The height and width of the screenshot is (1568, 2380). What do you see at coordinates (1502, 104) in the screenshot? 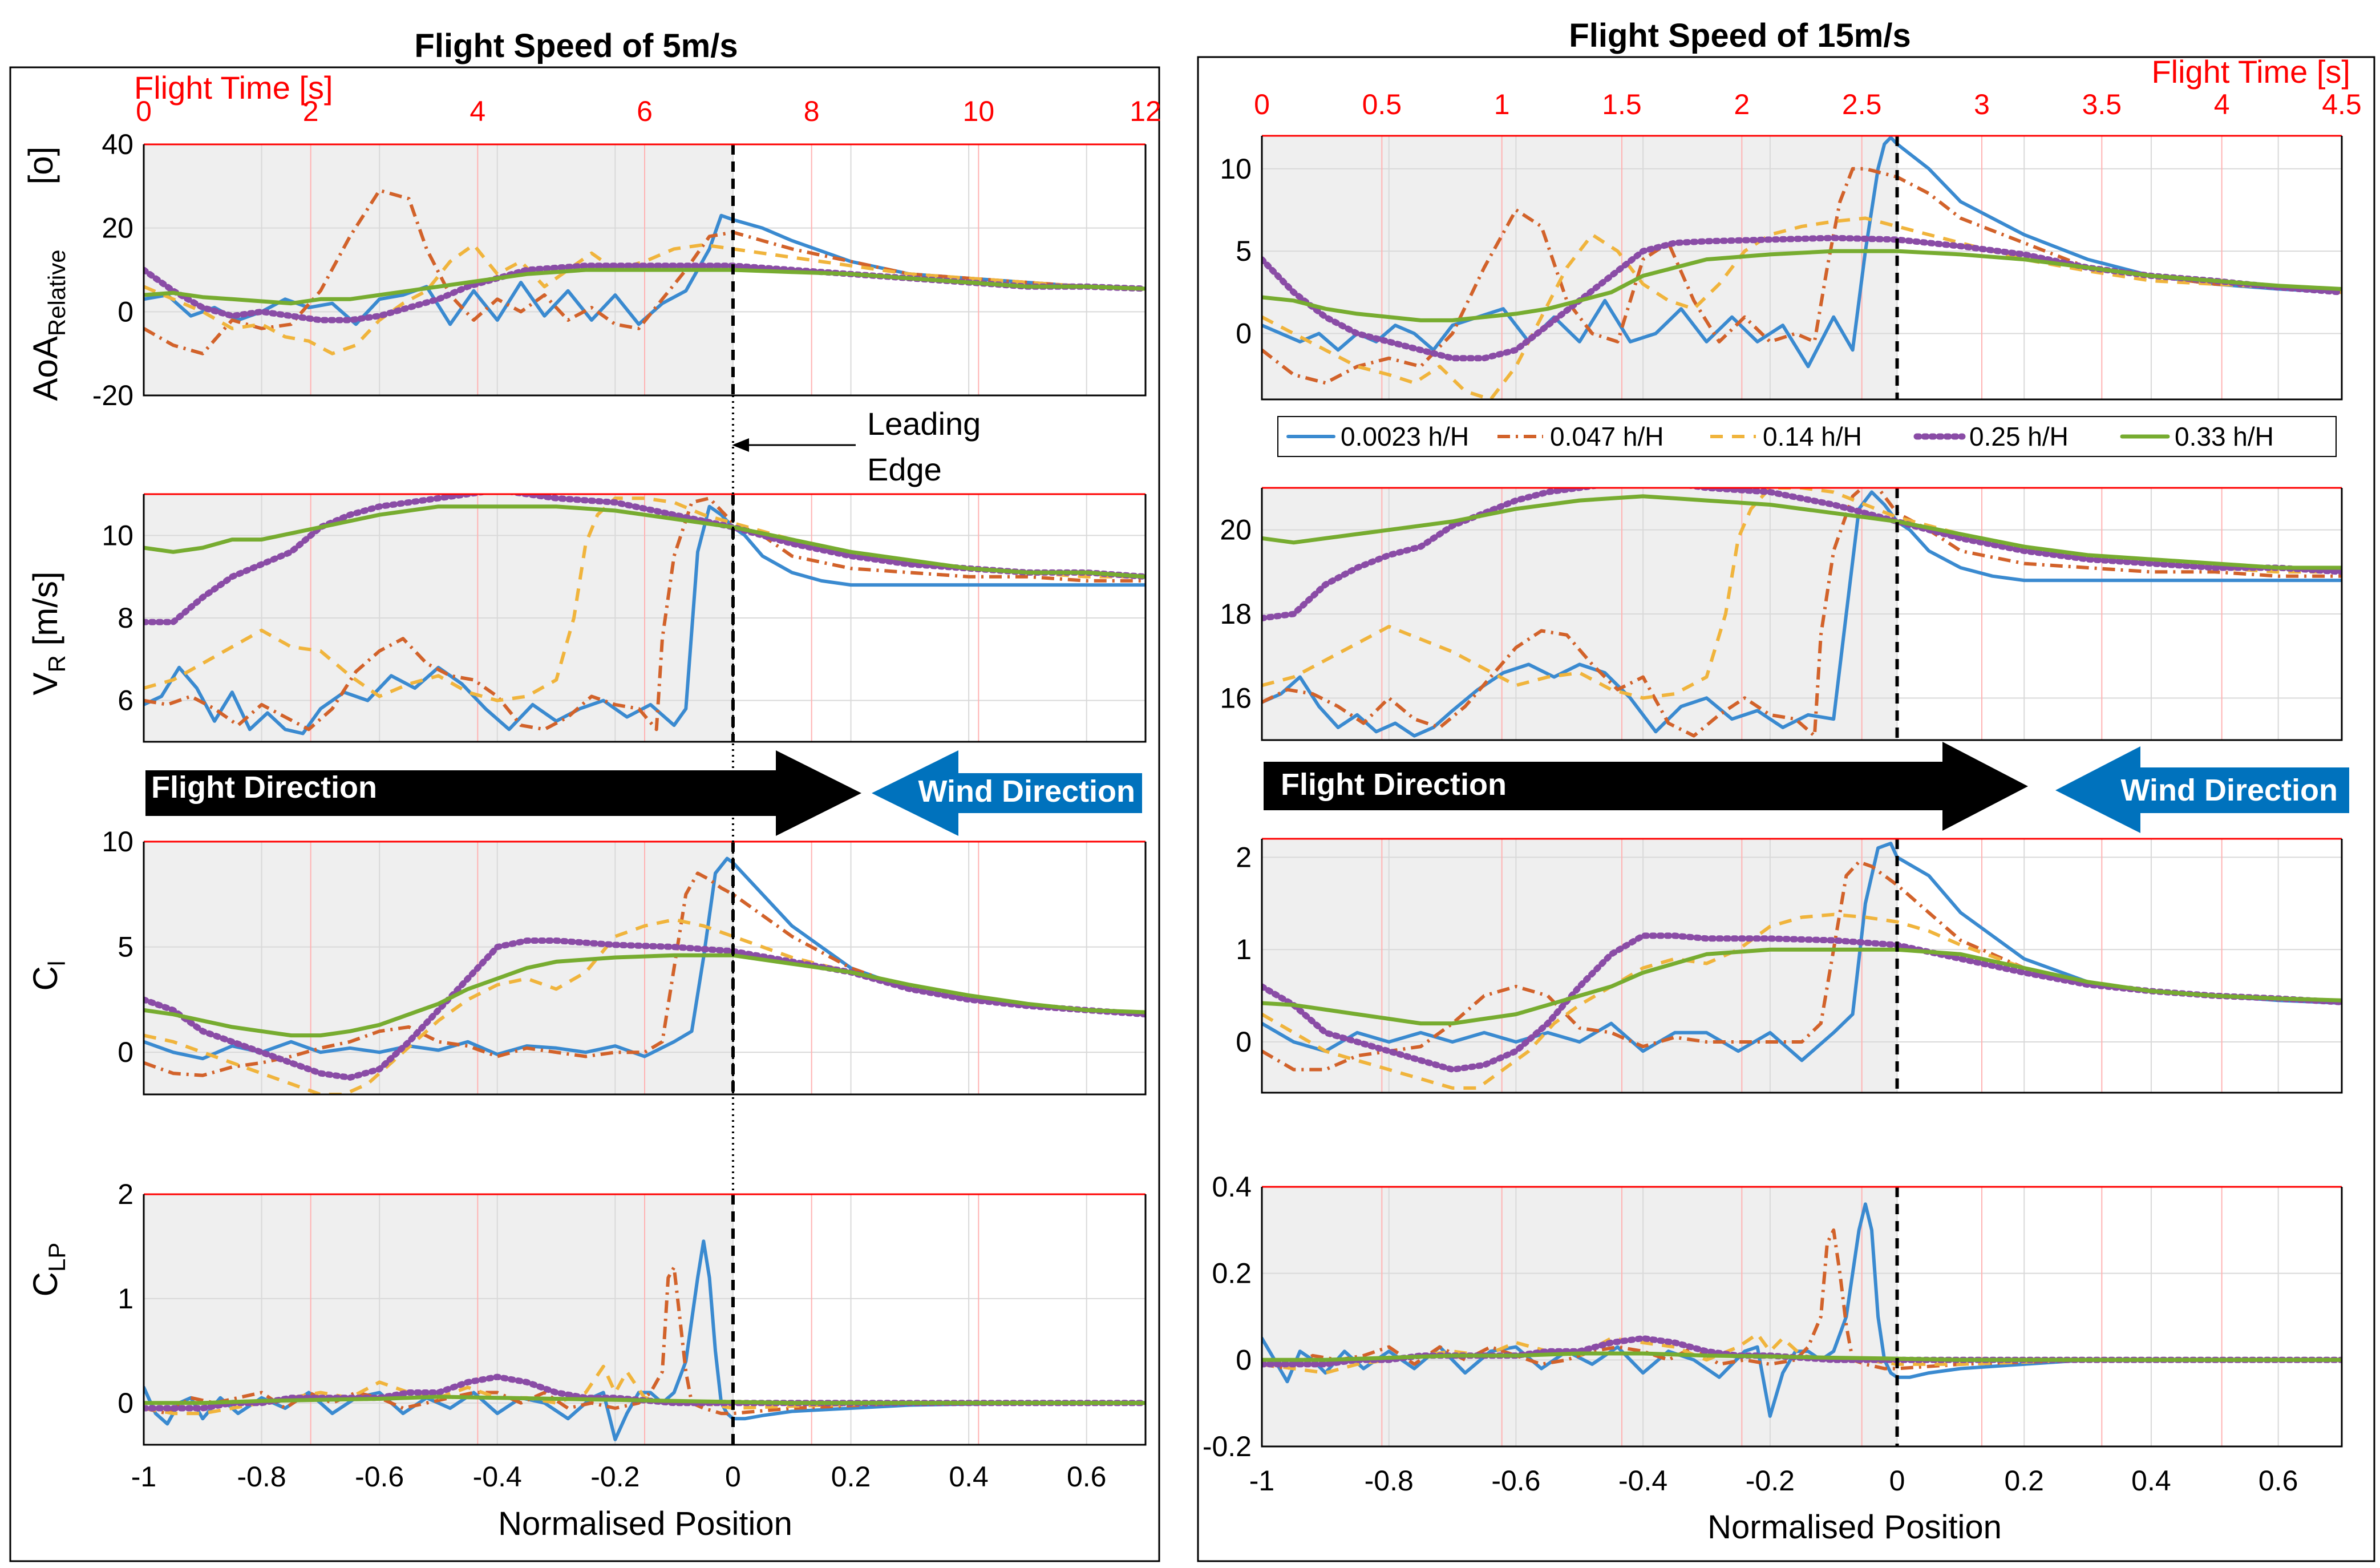
I see `time-tick-label: 1` at bounding box center [1502, 104].